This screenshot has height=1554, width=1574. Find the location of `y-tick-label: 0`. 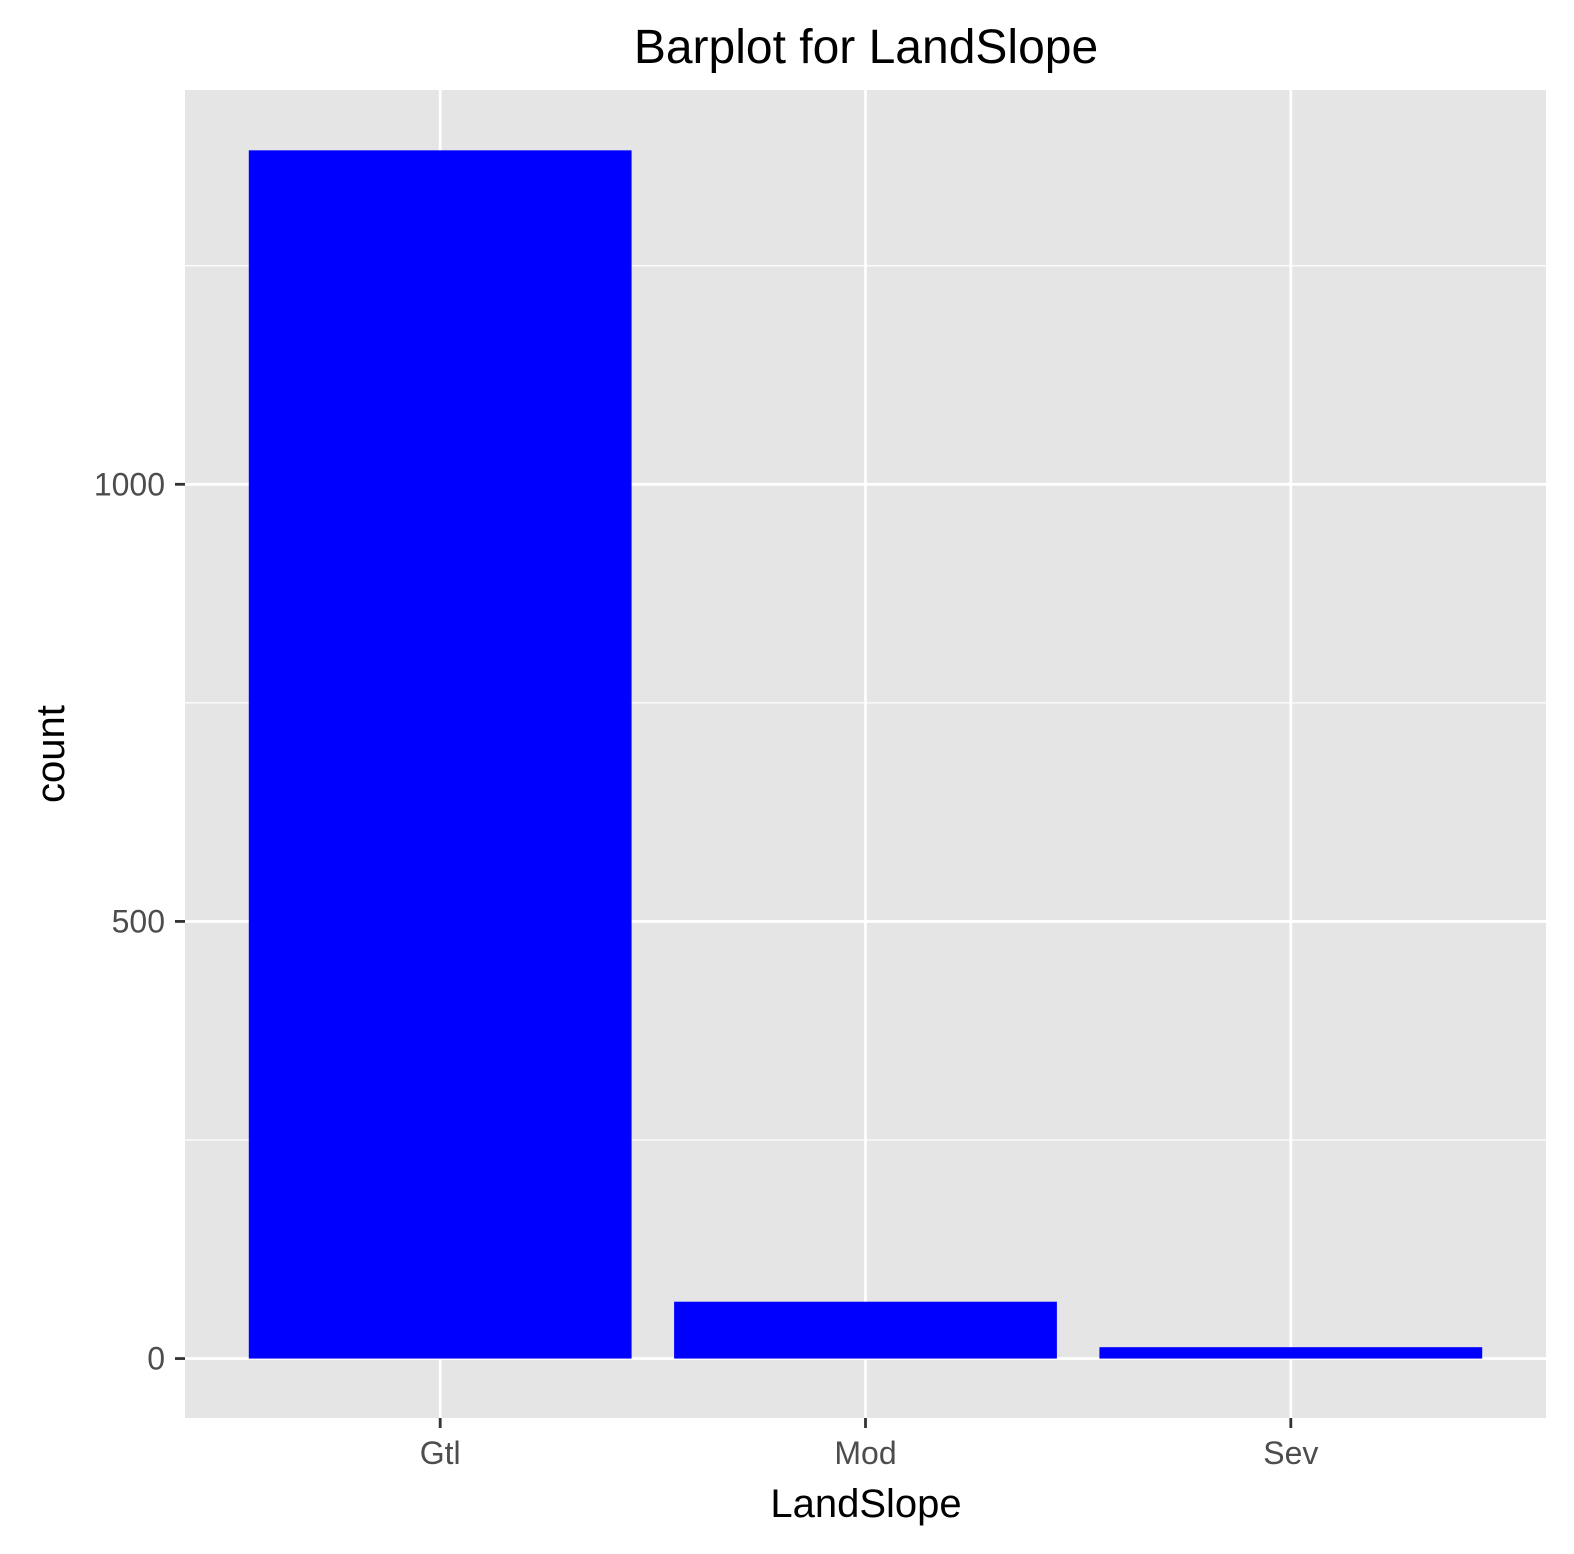

y-tick-label: 0 is located at coordinates (156, 1359).